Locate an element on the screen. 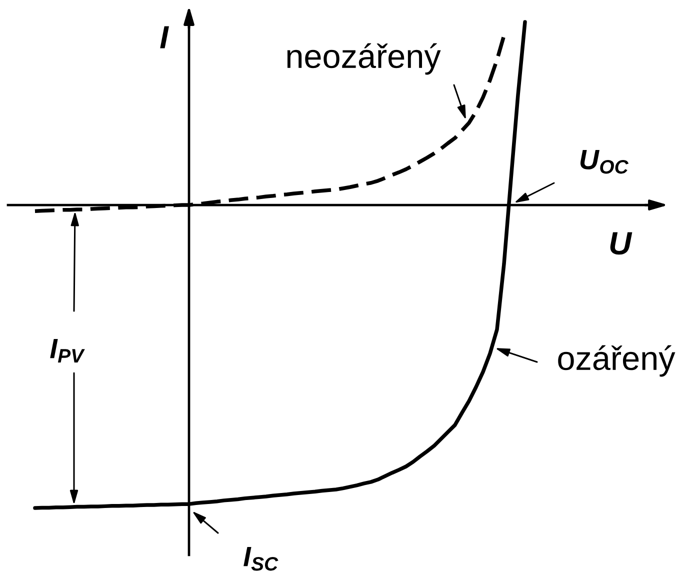 This screenshot has height=576, width=684. text: U$_{OC}$ is located at coordinates (604, 162).